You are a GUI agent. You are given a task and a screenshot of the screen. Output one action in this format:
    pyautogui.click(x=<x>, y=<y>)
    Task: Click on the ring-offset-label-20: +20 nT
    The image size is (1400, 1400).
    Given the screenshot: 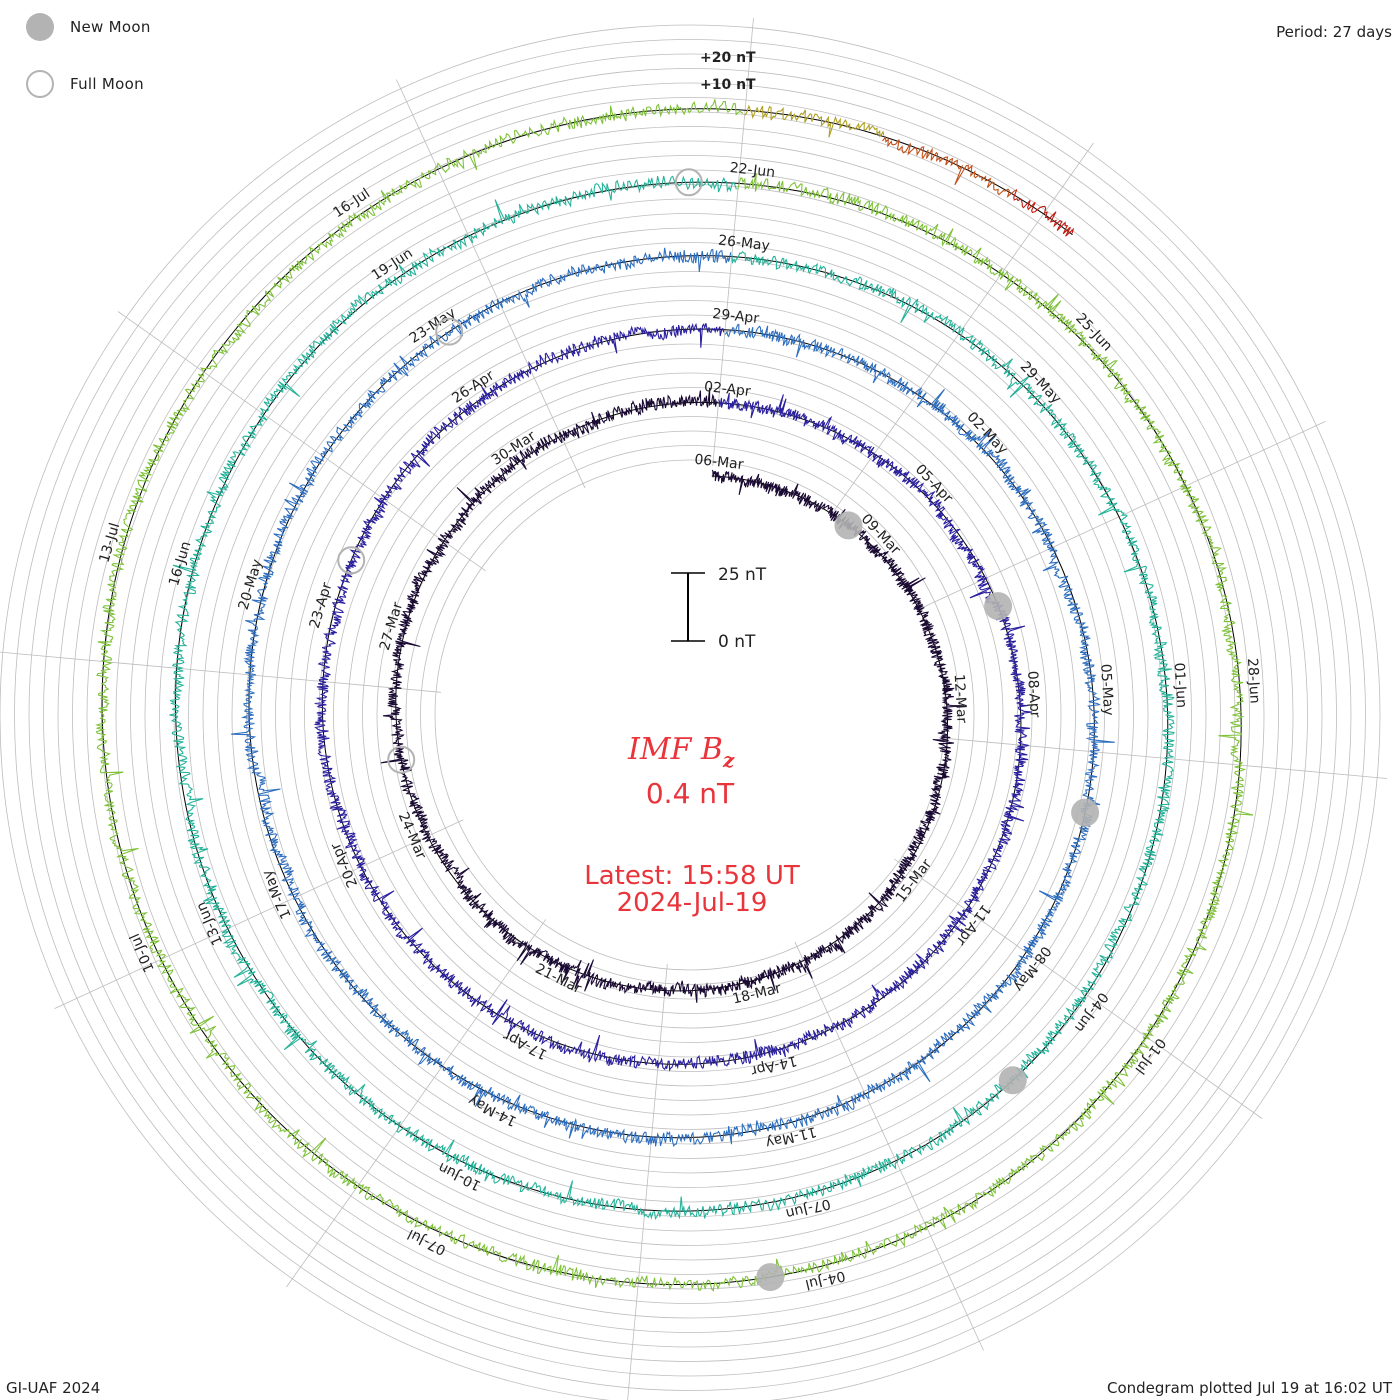 What is the action you would take?
    pyautogui.click(x=728, y=58)
    